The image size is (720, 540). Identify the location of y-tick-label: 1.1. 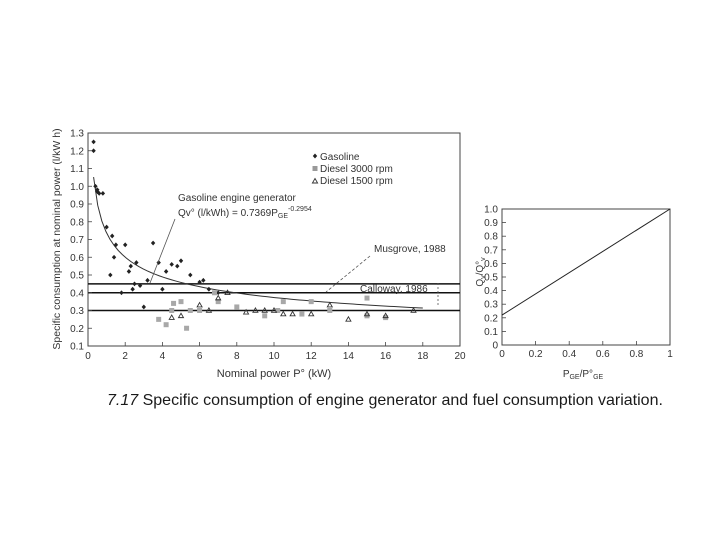
(77, 169).